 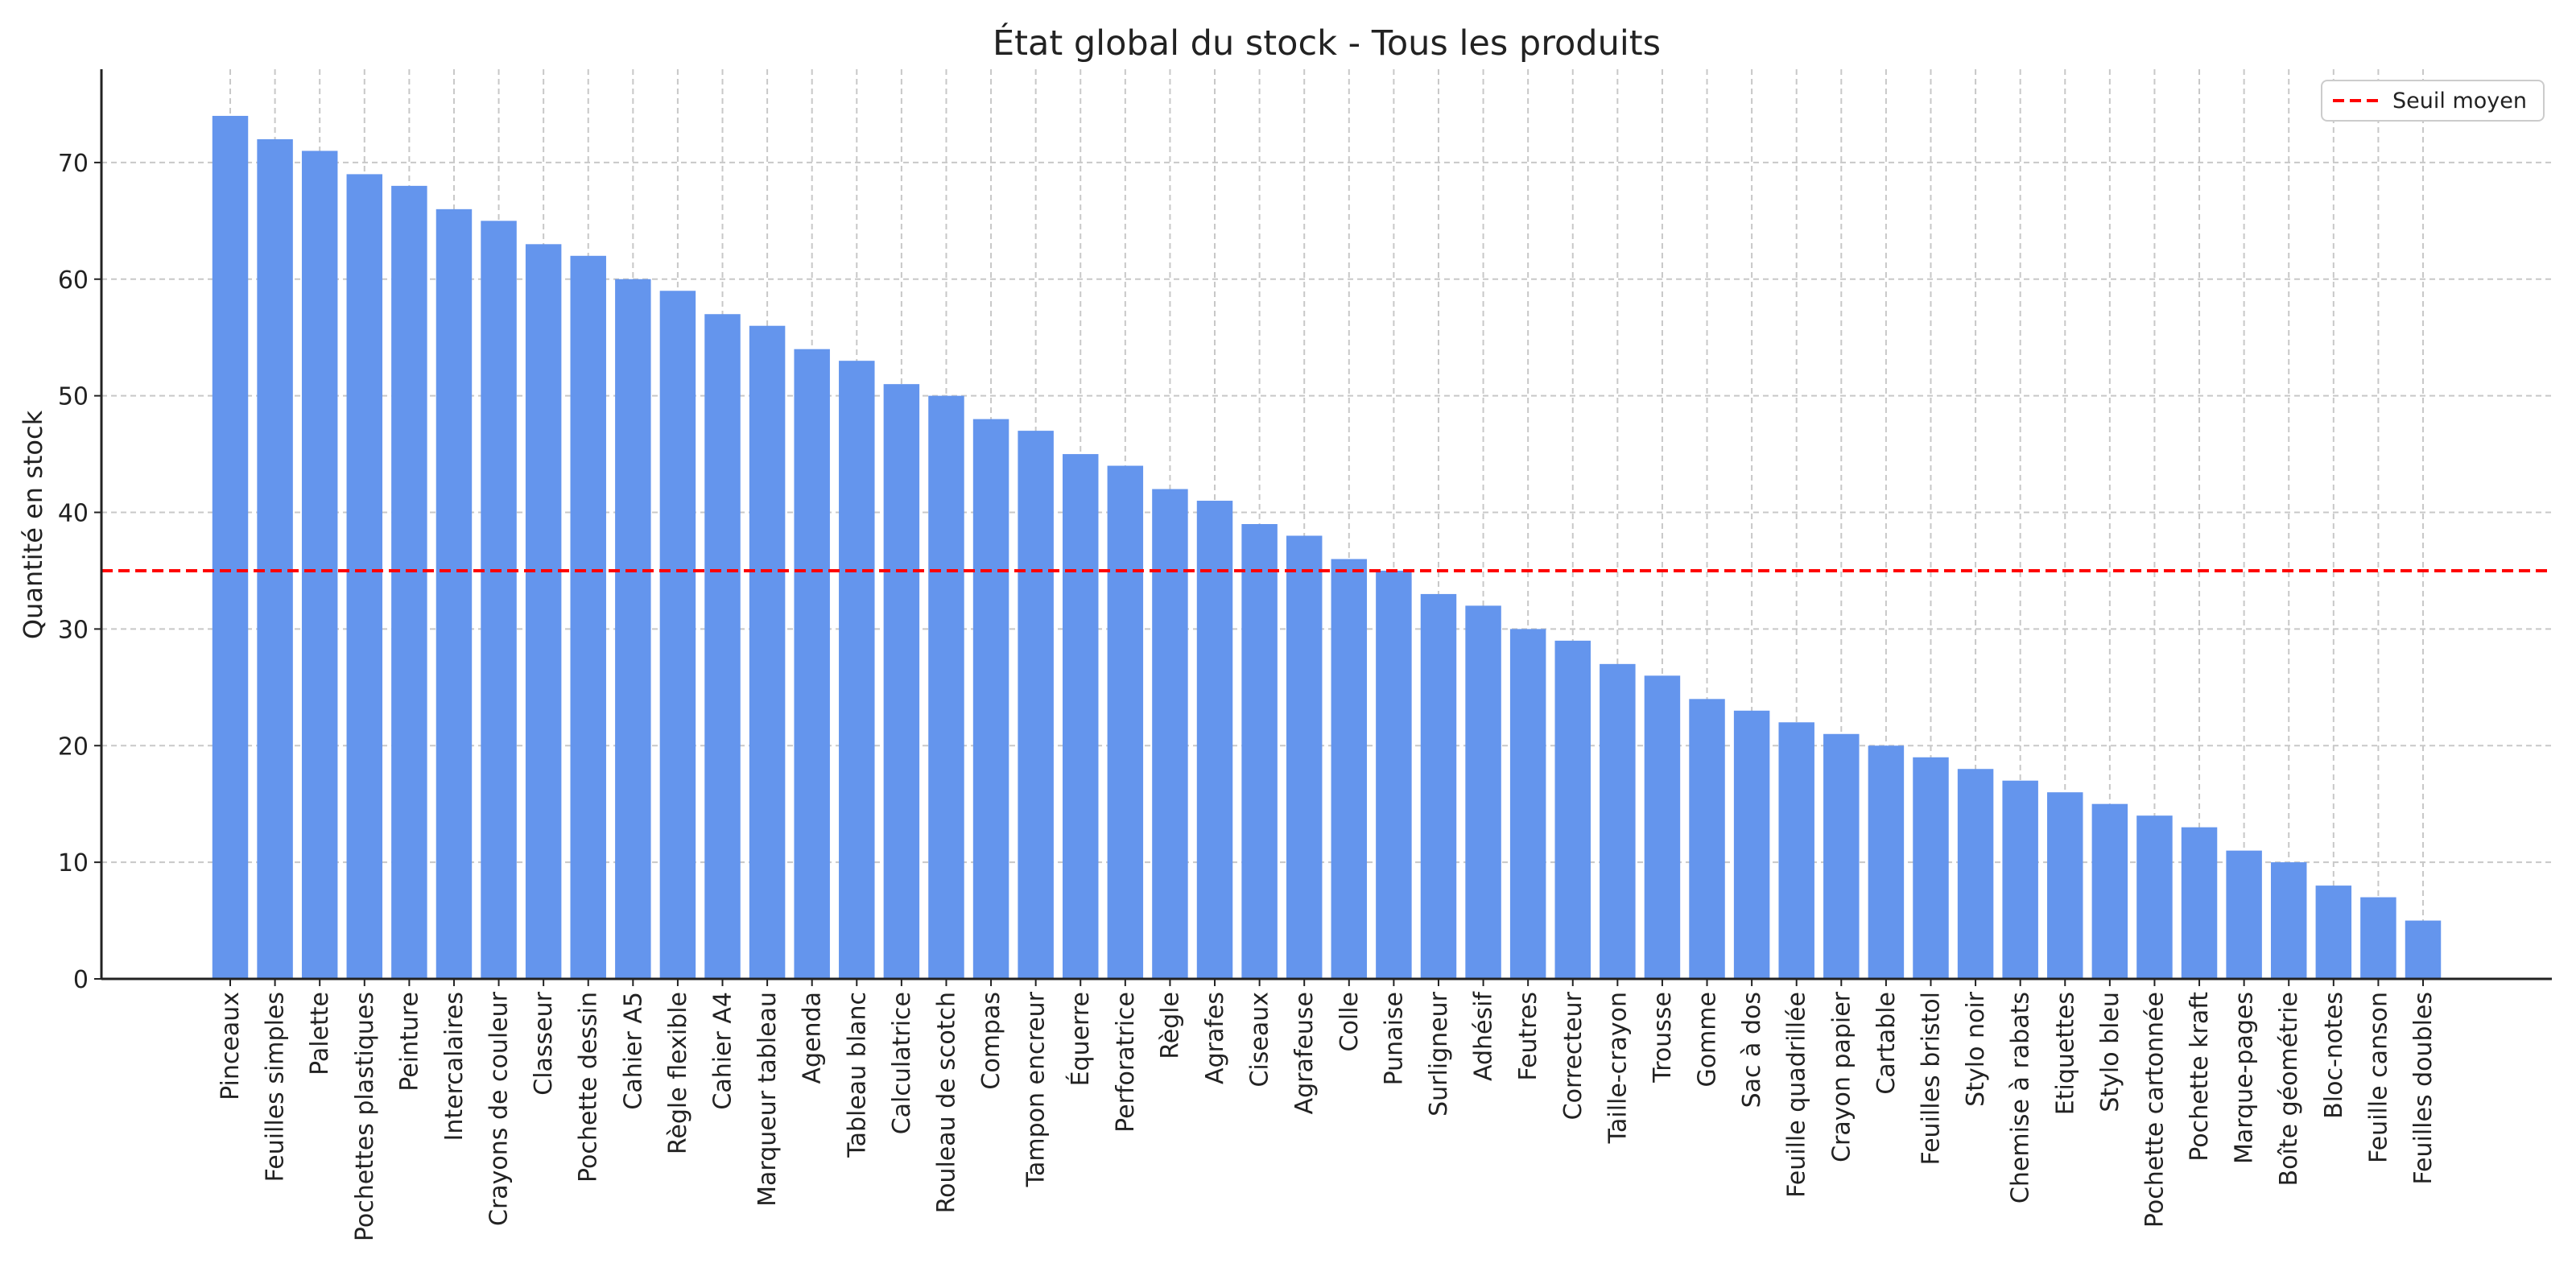 I want to click on x-tick-label: Pinceaux, so click(x=231, y=1046).